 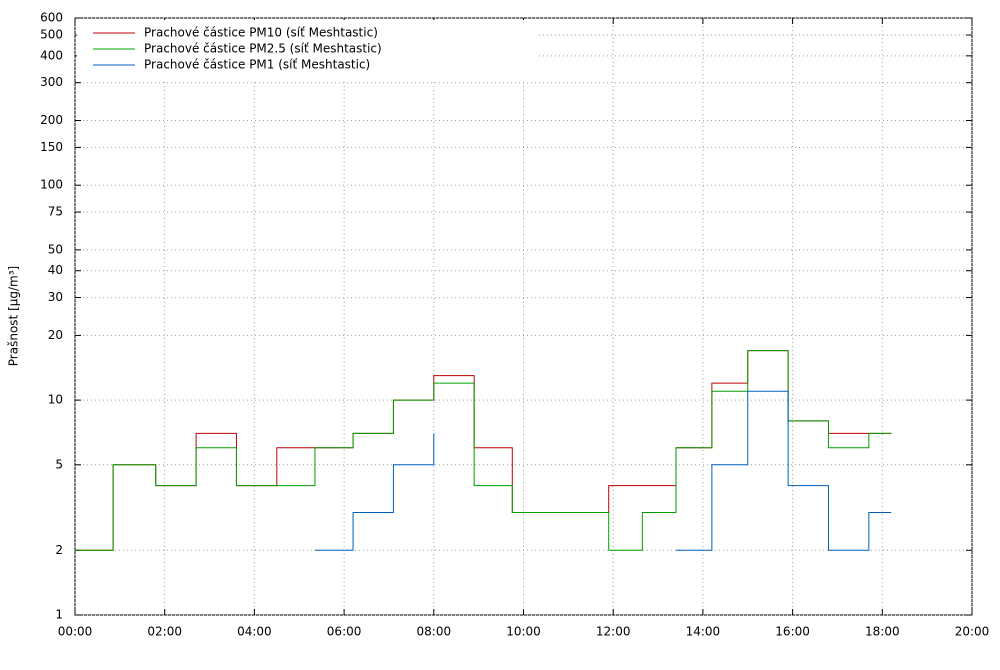 What do you see at coordinates (51, 35) in the screenshot?
I see `y-tick-label: 500` at bounding box center [51, 35].